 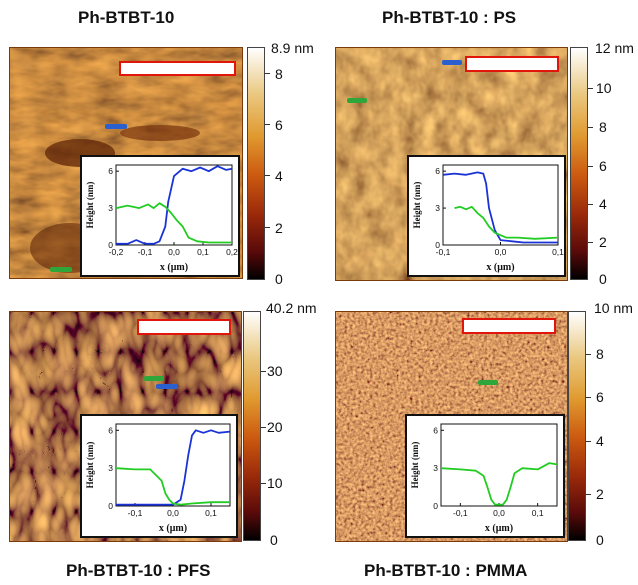 I want to click on panel-title-bottom-left: Ph-BTBT-10 : PFS, so click(x=138, y=570).